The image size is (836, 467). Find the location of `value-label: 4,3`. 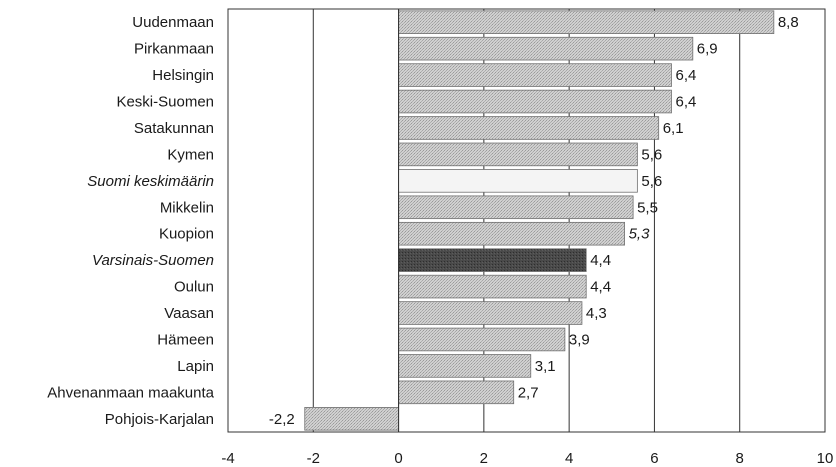

value-label: 4,3 is located at coordinates (596, 313).